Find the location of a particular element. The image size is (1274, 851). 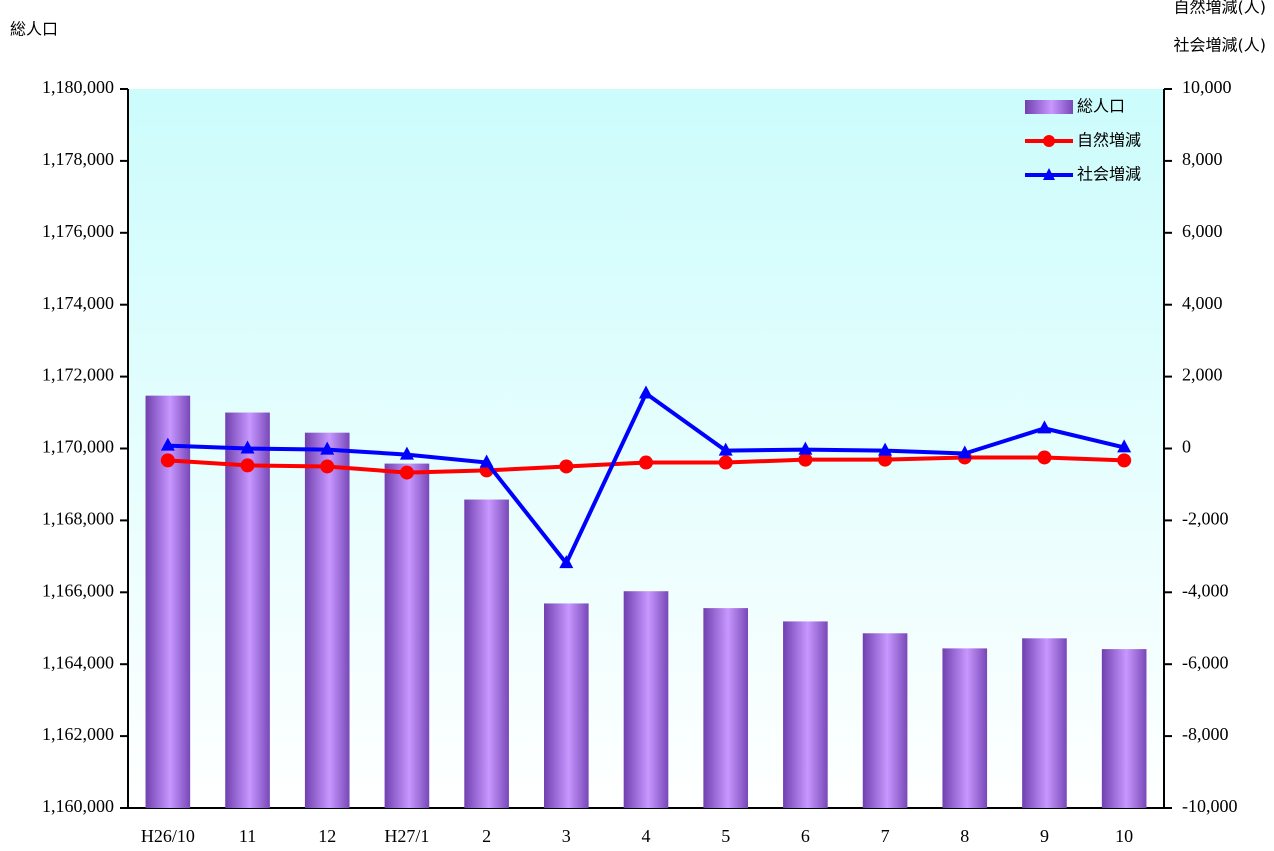

x-tick-label: 11 is located at coordinates (247, 836).